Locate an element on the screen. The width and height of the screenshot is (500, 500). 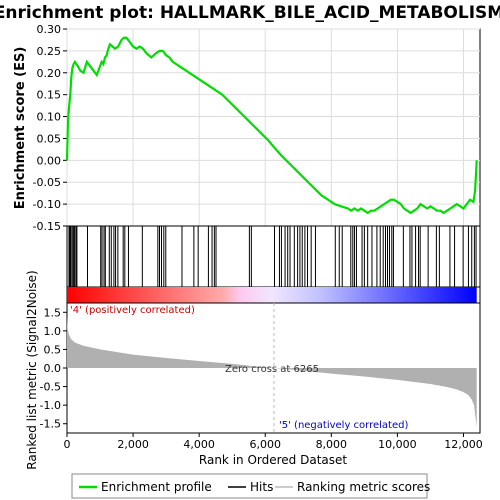
metric-ytick-label: 0.5 is located at coordinates (53, 349).